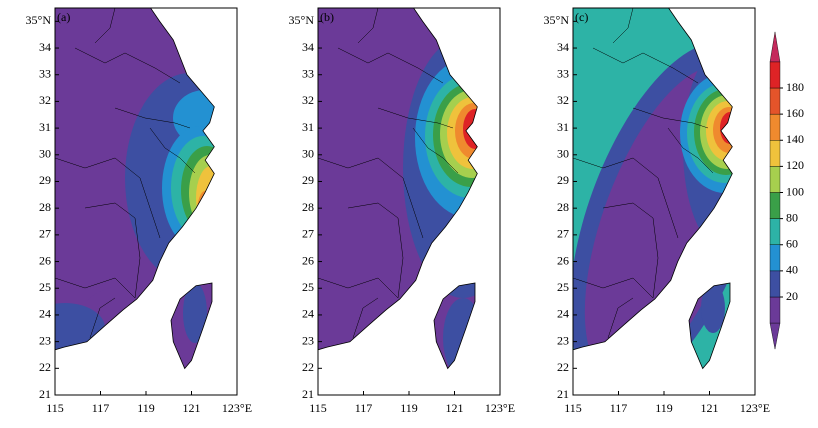 The height and width of the screenshot is (428, 818). What do you see at coordinates (792, 244) in the screenshot?
I see `colorbar-tick-label: 60` at bounding box center [792, 244].